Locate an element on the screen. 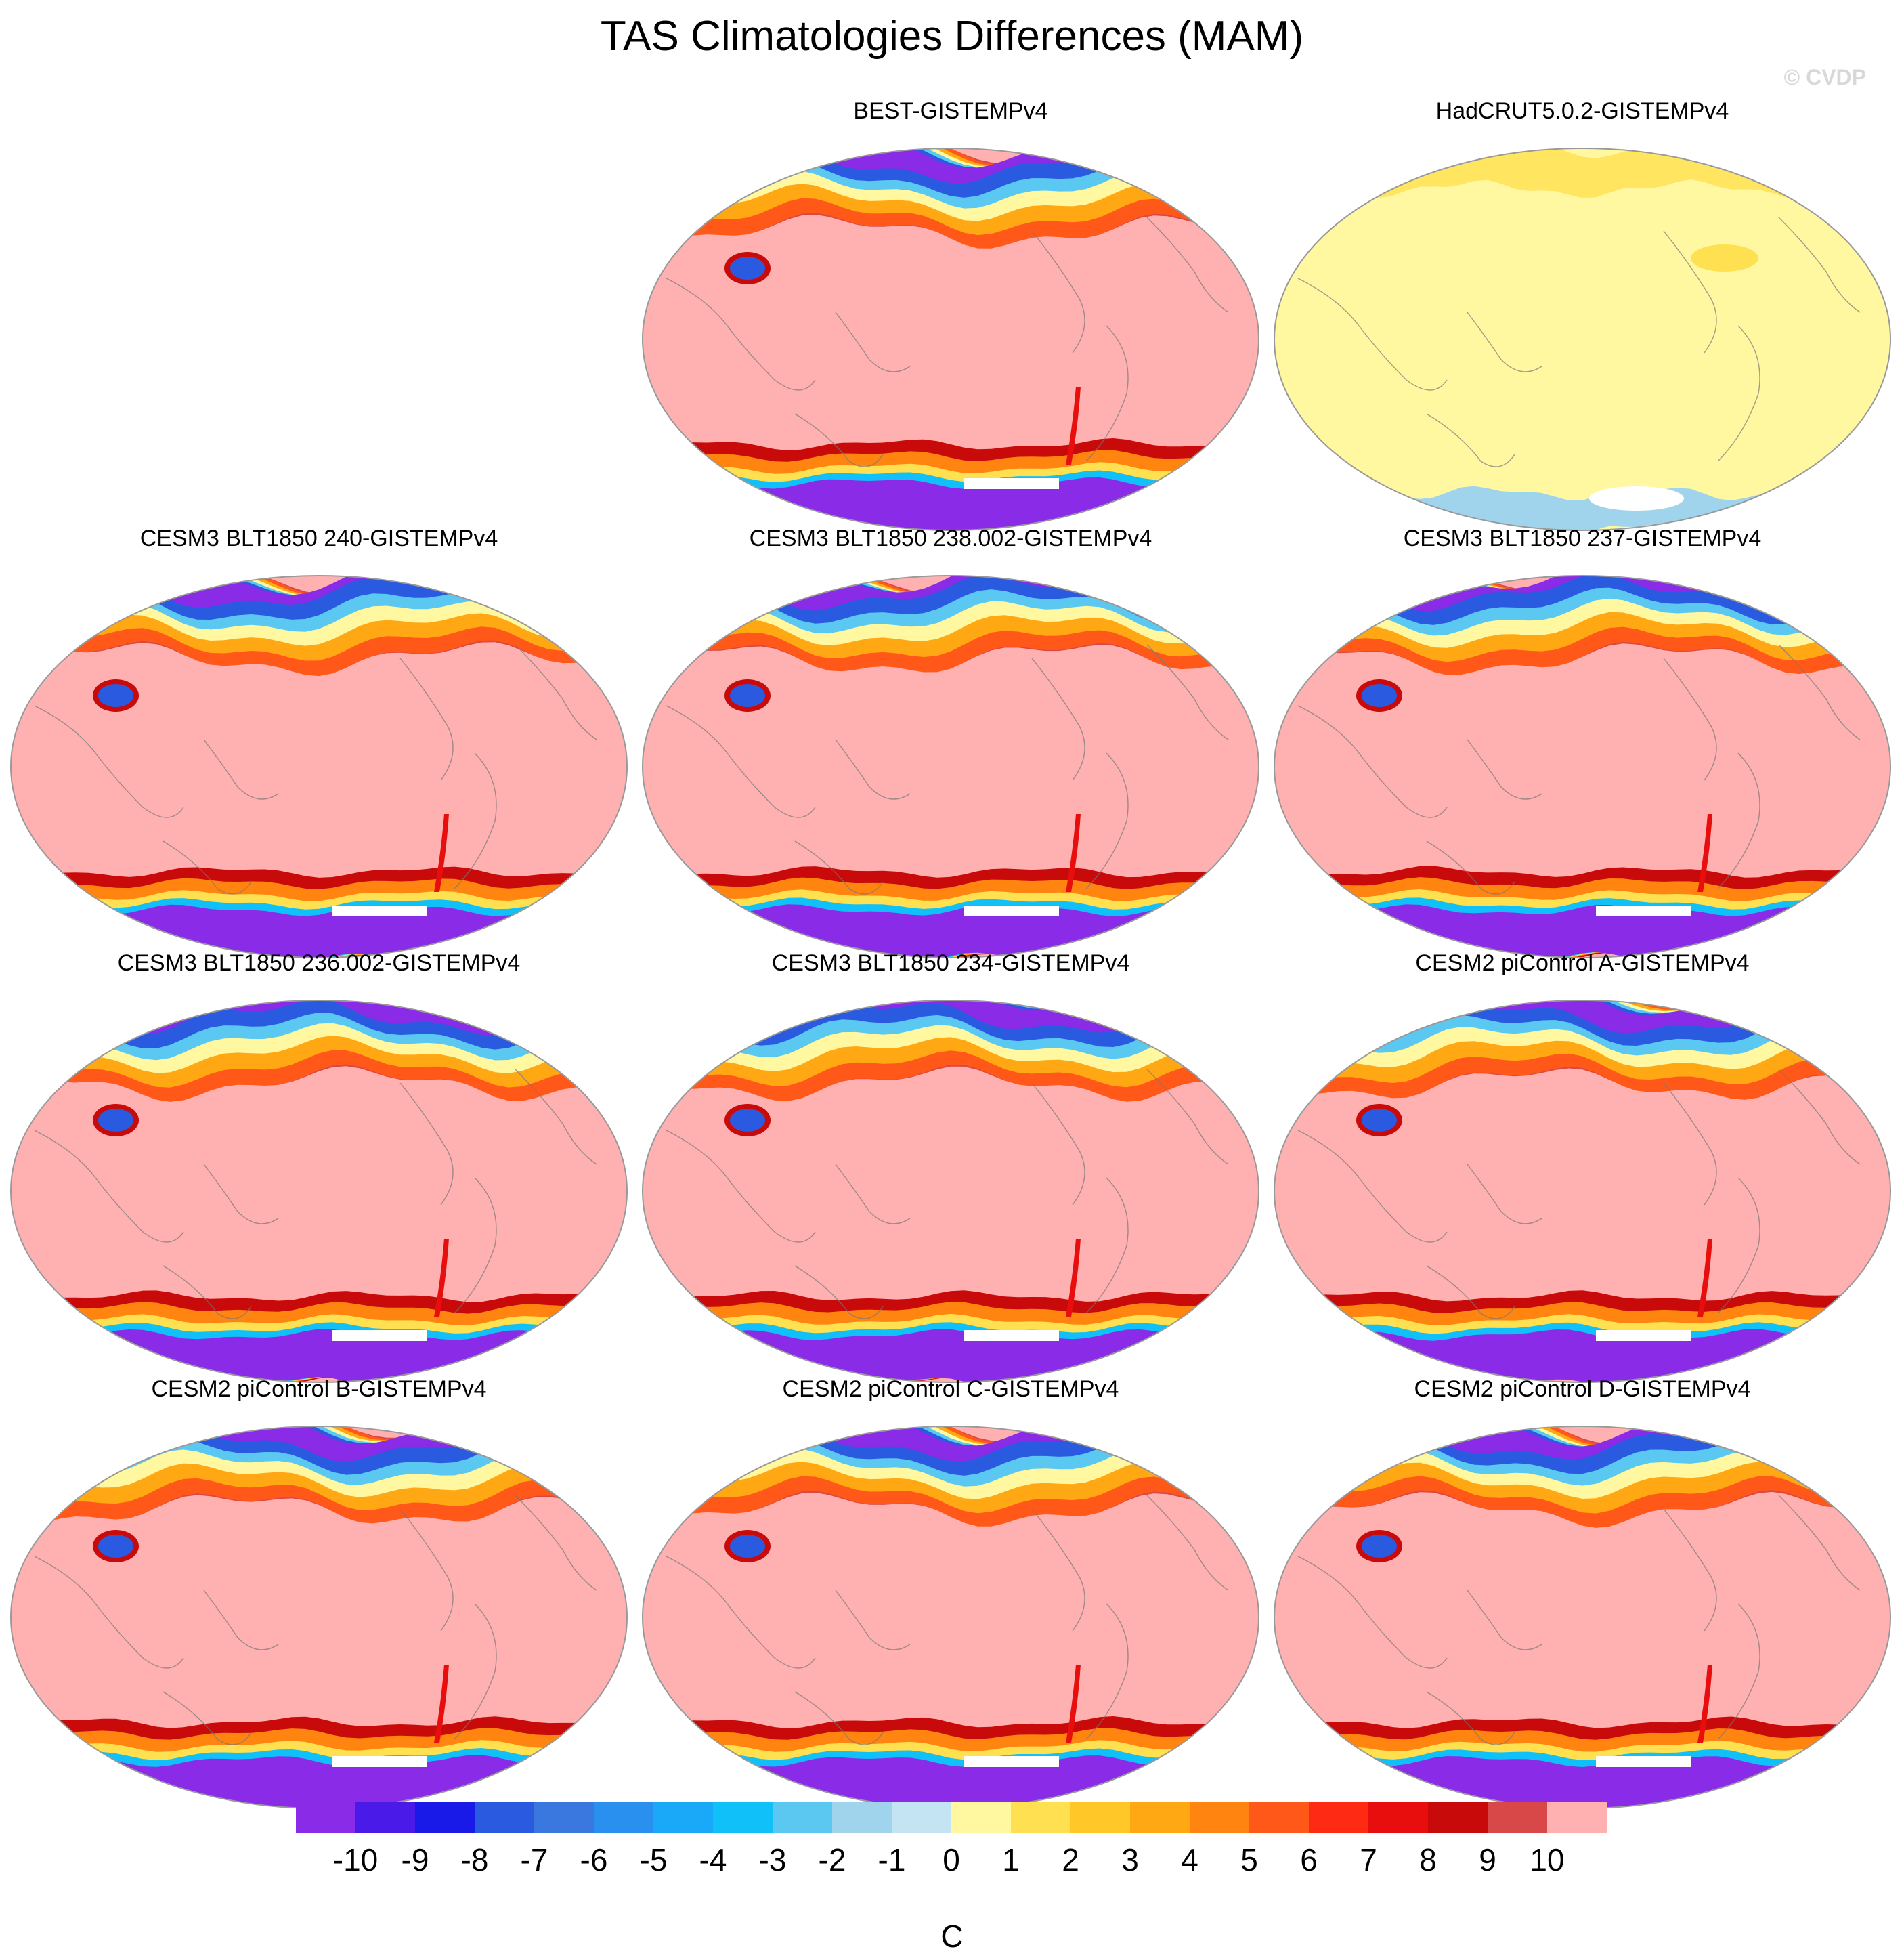 This screenshot has width=1904, height=1960. panel-title: CESM2 piControl C-GISTEMPv4 is located at coordinates (951, 1389).